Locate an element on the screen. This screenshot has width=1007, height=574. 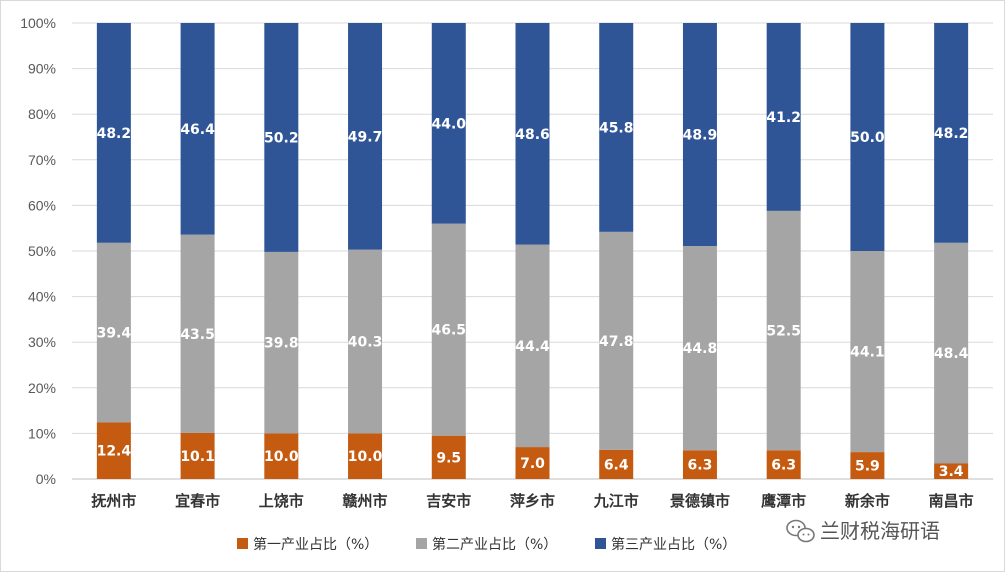
data-label: 9.5 is located at coordinates (448, 458).